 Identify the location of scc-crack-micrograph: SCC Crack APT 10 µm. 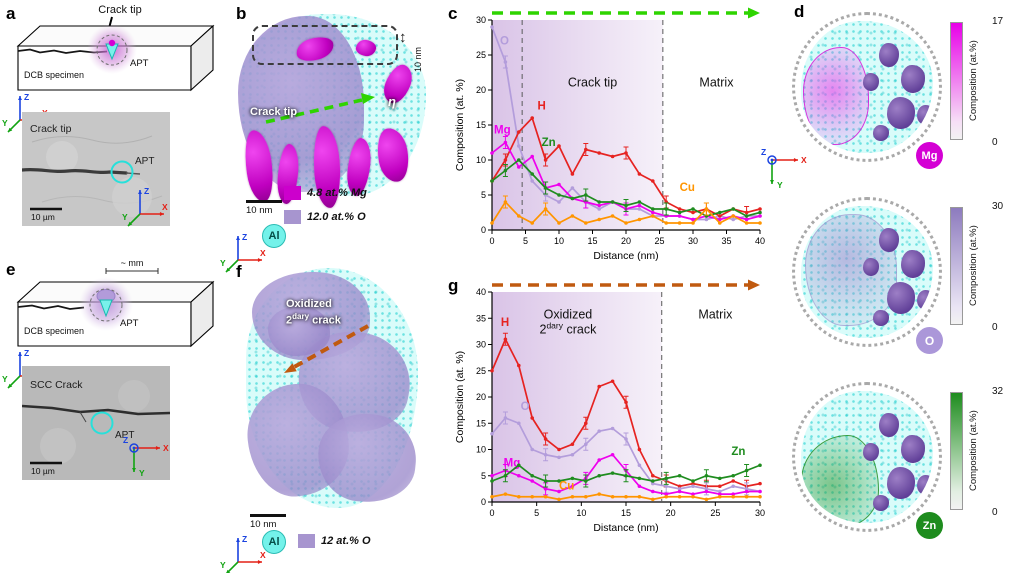
(96, 423).